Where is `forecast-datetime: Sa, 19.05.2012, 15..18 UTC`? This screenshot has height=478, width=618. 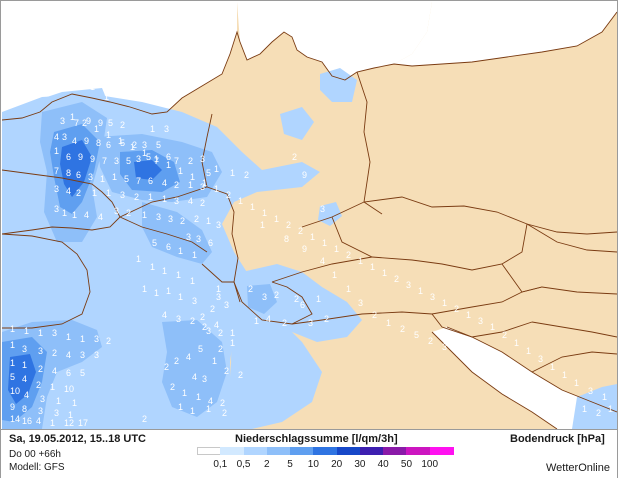
forecast-datetime: Sa, 19.05.2012, 15..18 UTC is located at coordinates (77, 439).